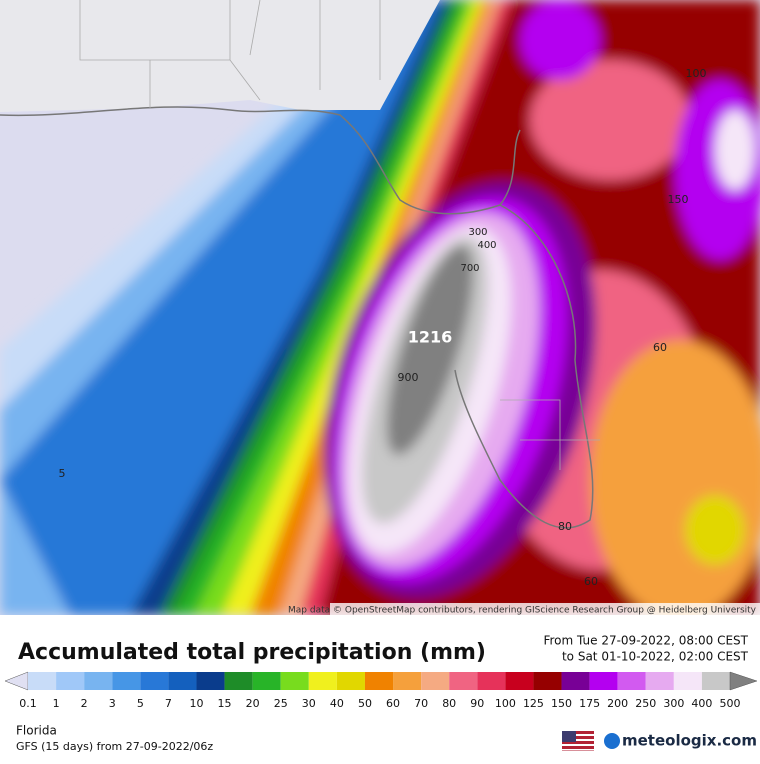 Image resolution: width=760 pixels, height=764 pixels. Describe the element at coordinates (253, 703) in the screenshot. I see `legend-label: 20` at that location.